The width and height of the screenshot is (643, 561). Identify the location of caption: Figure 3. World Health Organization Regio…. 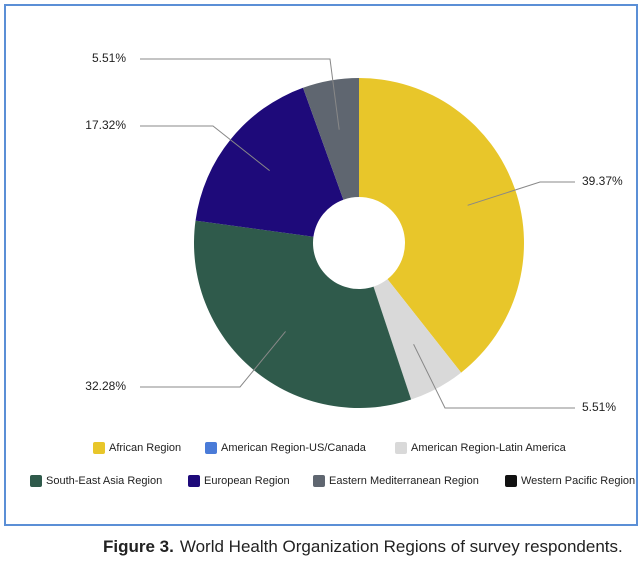
(363, 546).